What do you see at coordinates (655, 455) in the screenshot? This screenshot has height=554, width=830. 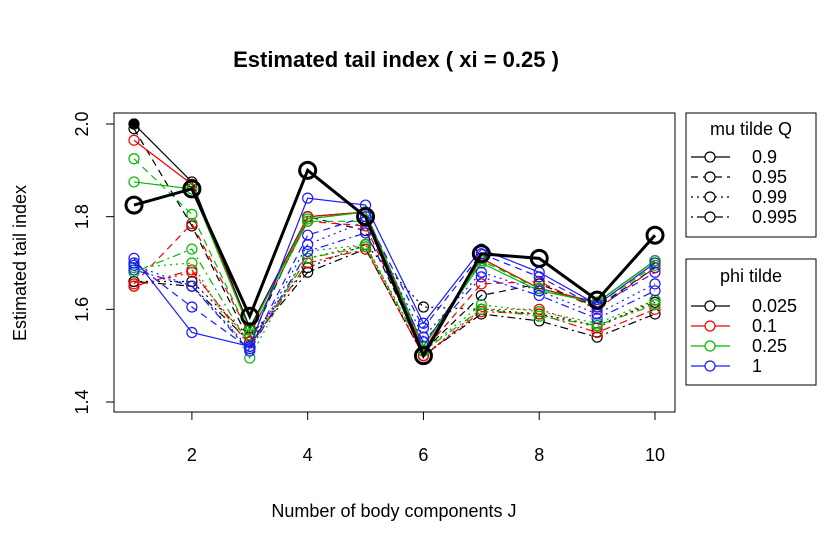 I see `x-tick-label: 10` at bounding box center [655, 455].